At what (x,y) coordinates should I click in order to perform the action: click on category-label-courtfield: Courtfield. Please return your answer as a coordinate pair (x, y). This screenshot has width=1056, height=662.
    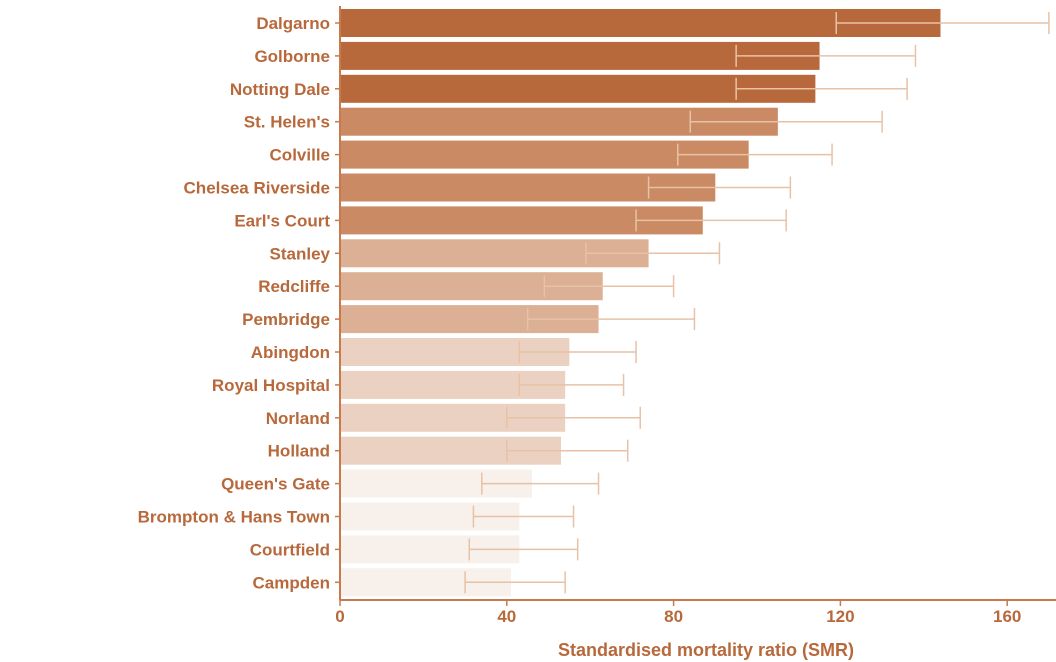
    Looking at the image, I should click on (290, 549).